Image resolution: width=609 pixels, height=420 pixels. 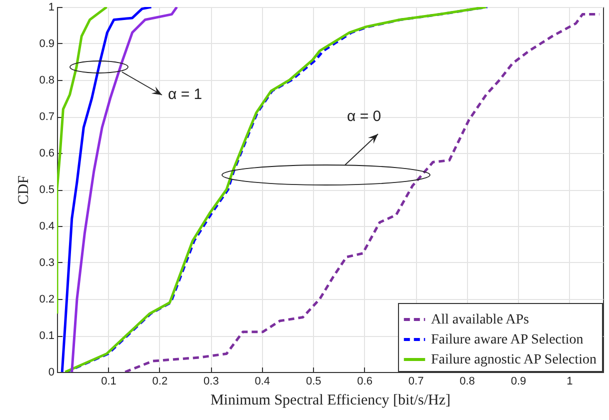 What do you see at coordinates (211, 382) in the screenshot?
I see `x-tick-label: 0.3` at bounding box center [211, 382].